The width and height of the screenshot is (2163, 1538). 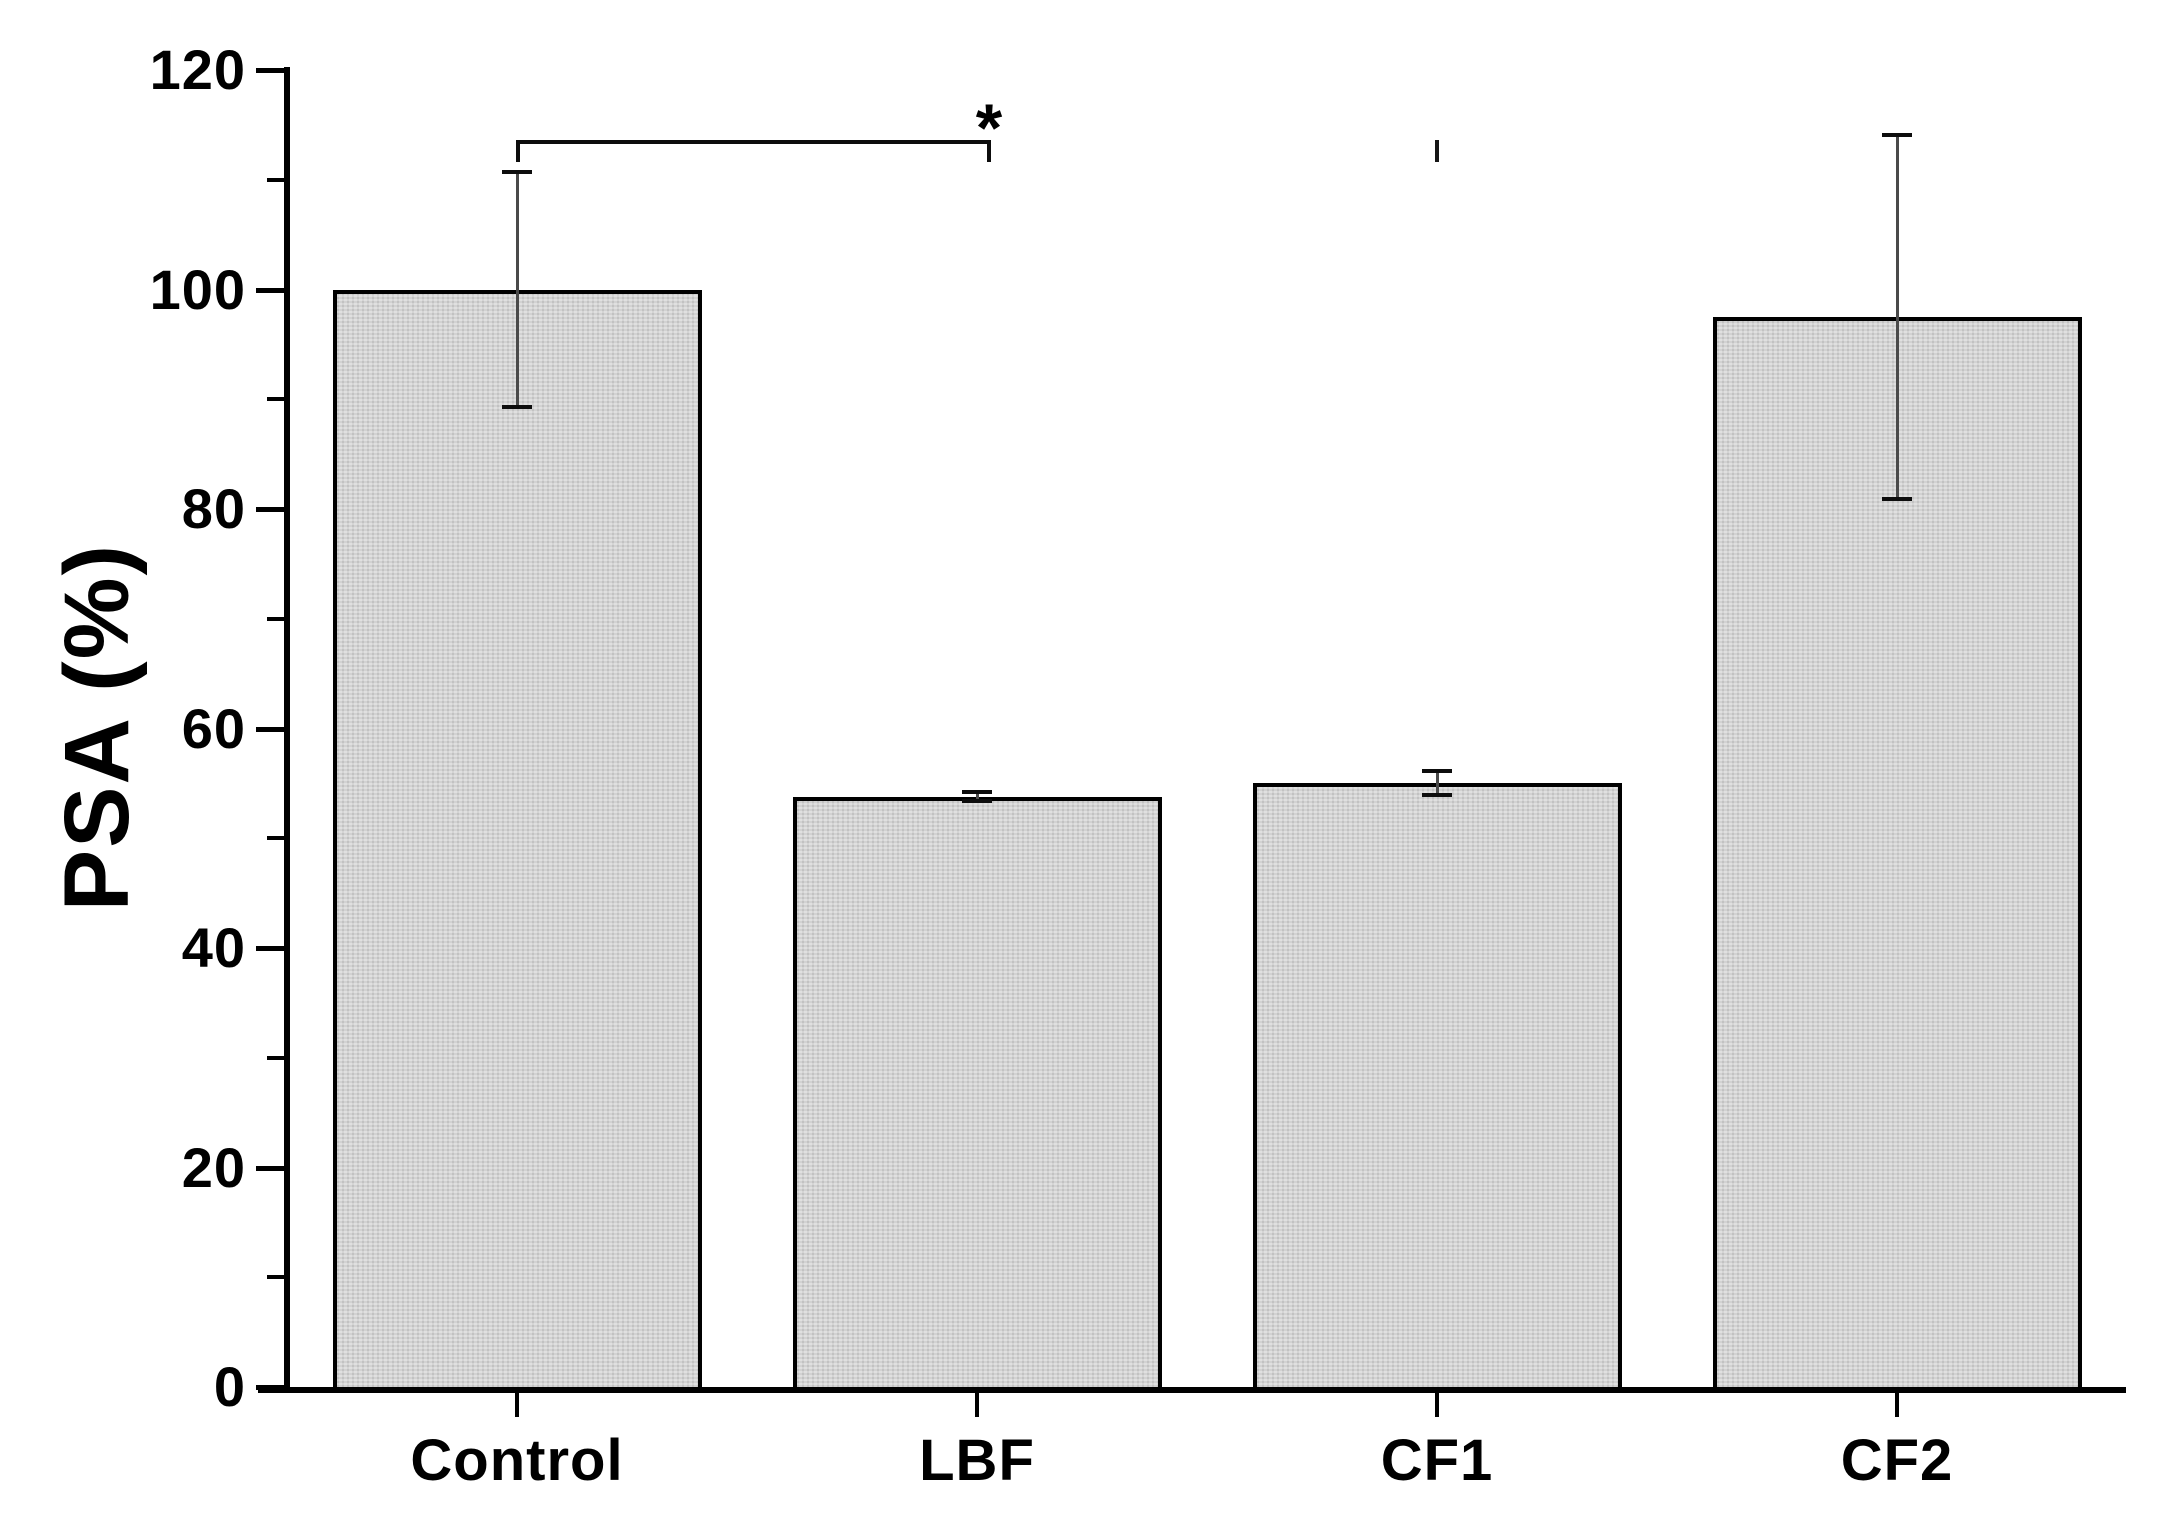 I want to click on y-tick-label: 20, so click(x=213, y=1167).